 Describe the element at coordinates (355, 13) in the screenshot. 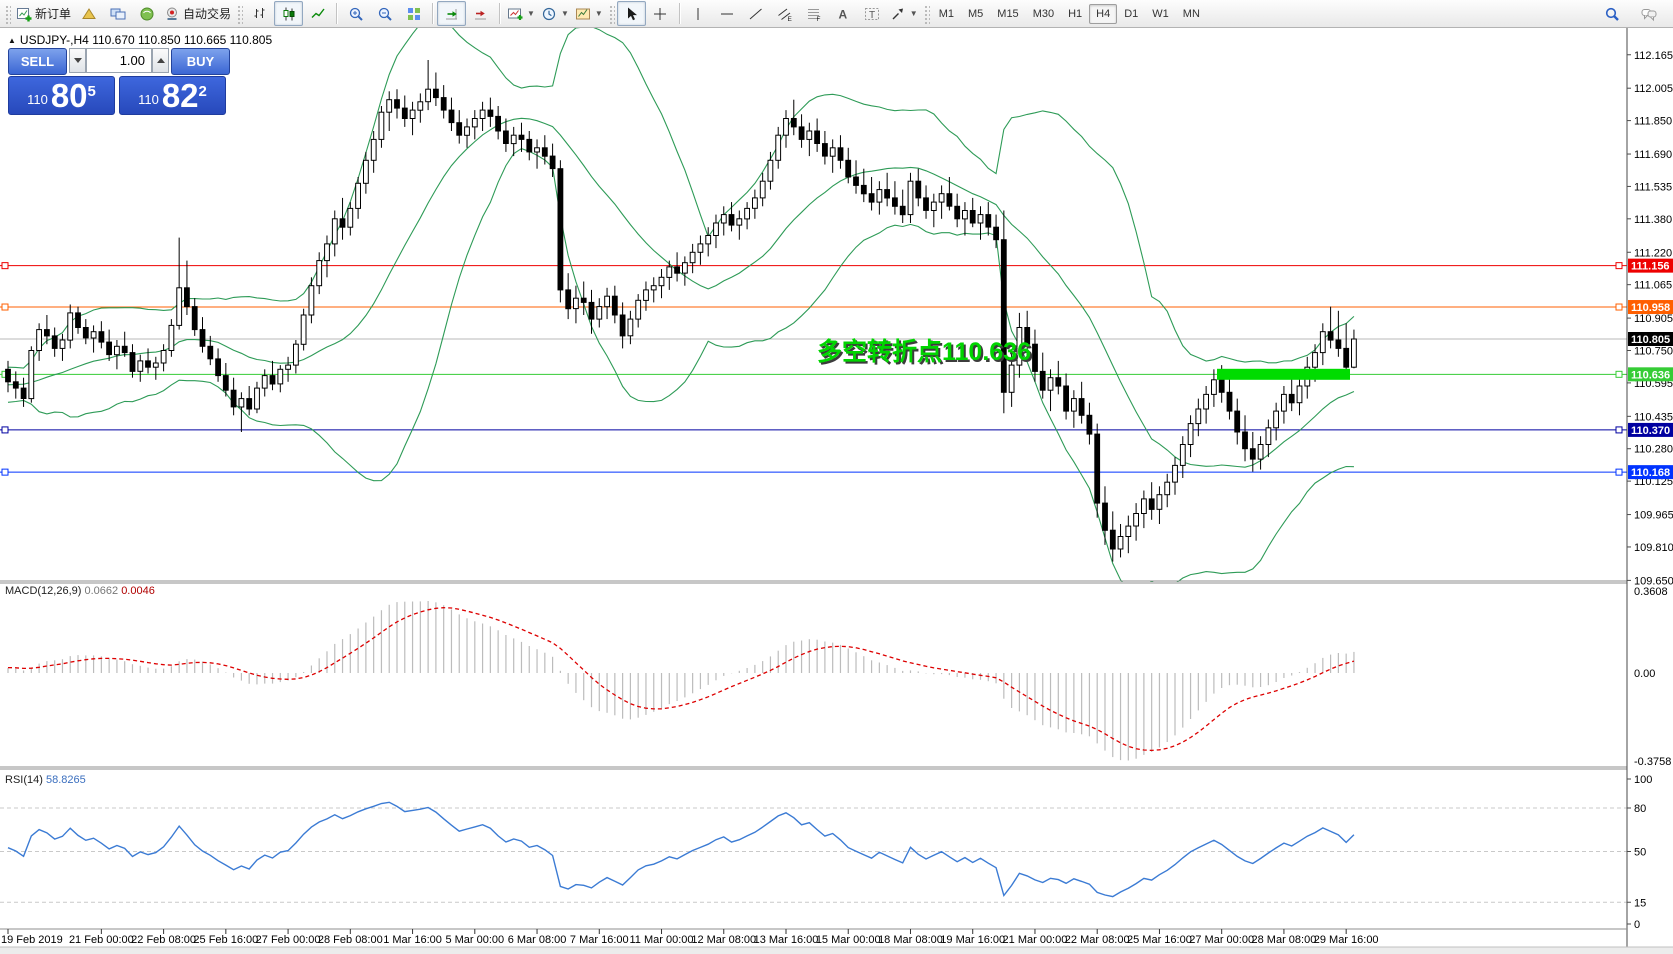

I see `zoom-in-button` at that location.